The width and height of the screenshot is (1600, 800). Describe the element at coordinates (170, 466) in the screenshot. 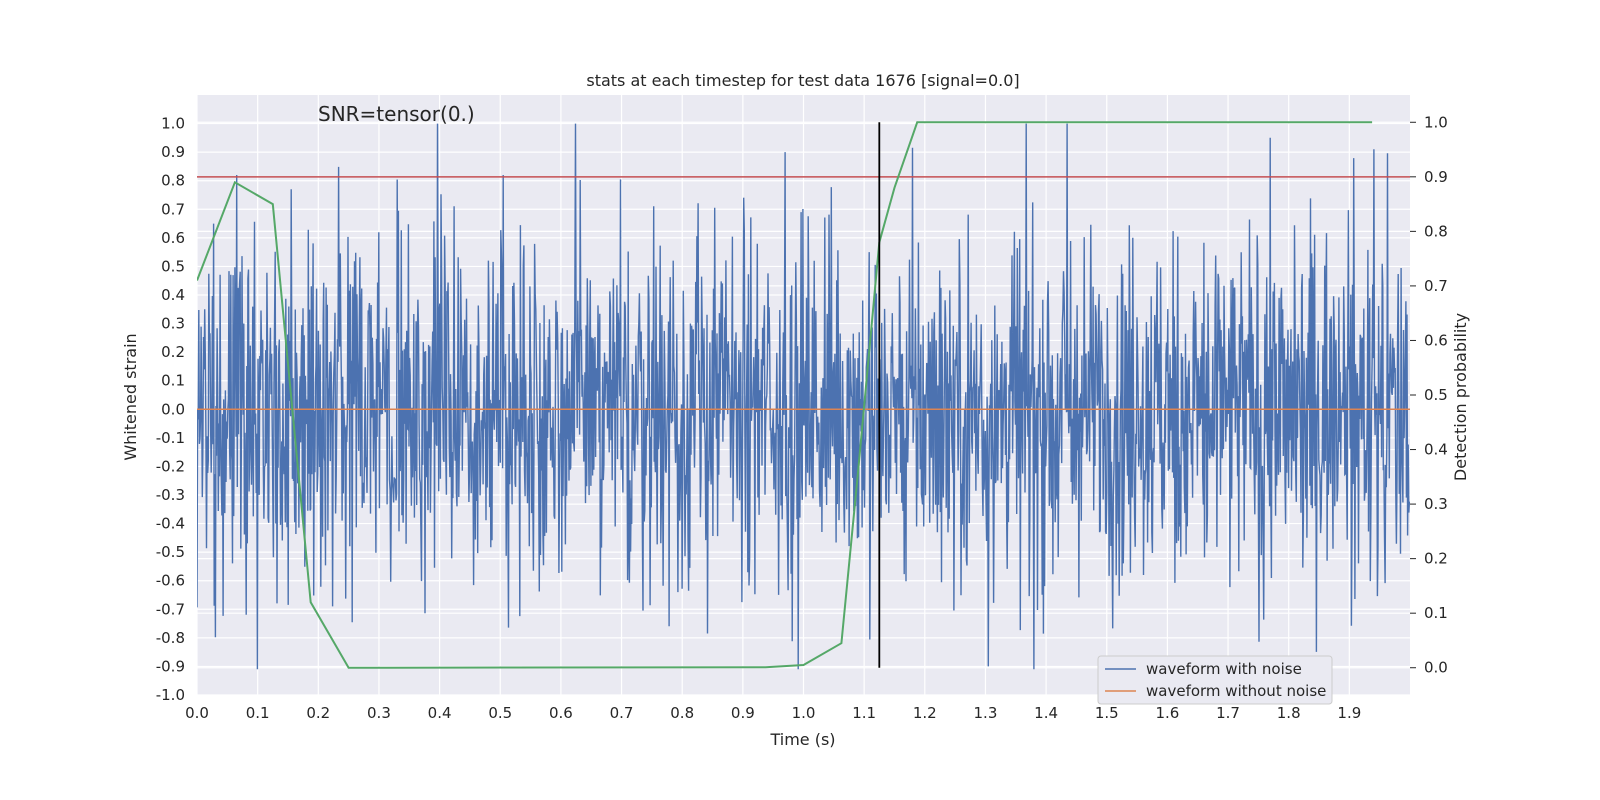

I see `y-tick-label: -0.2` at that location.